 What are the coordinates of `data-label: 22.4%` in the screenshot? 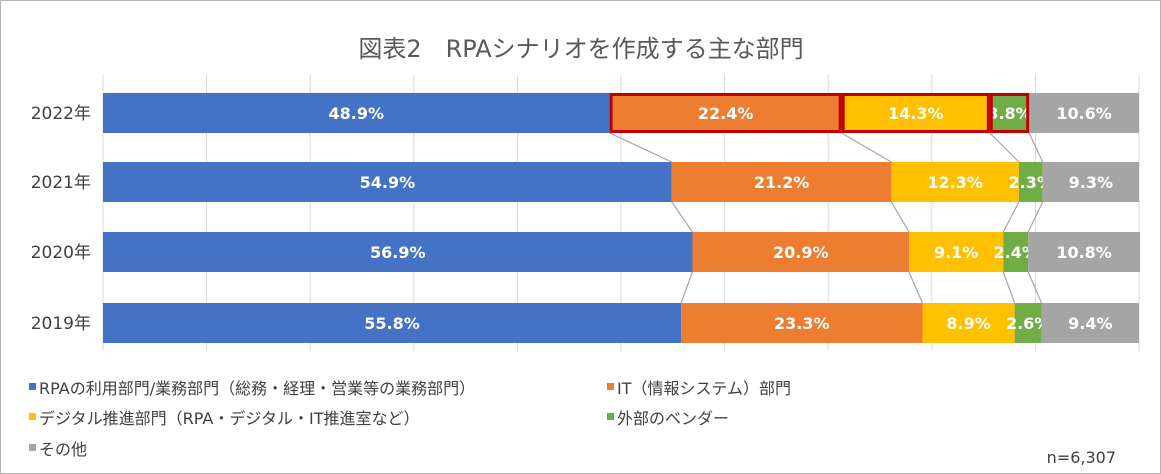 It's located at (726, 113).